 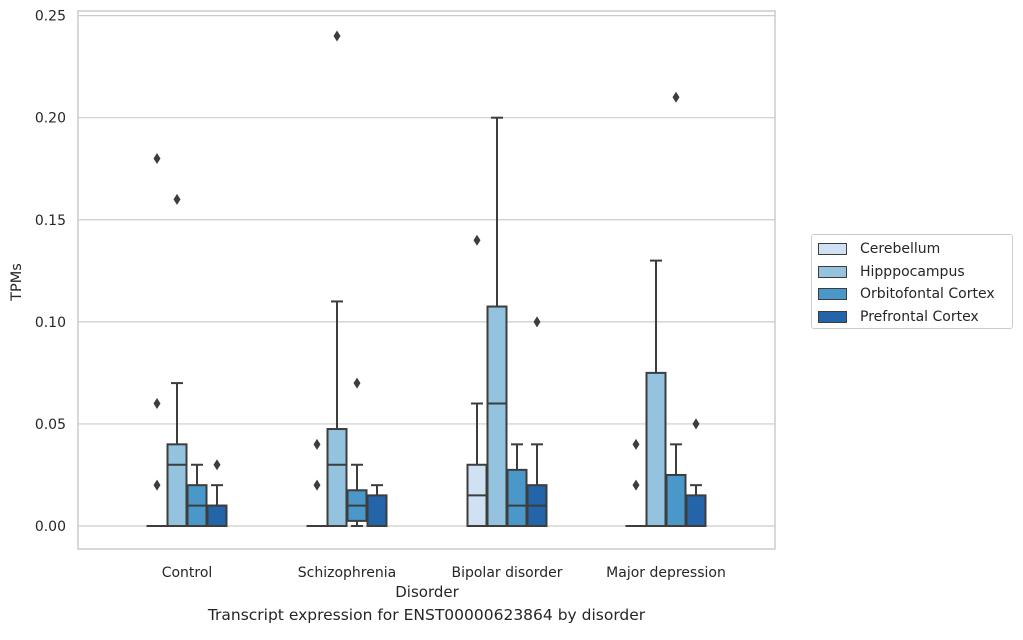 What do you see at coordinates (900, 249) in the screenshot?
I see `legend-label: Cerebellum` at bounding box center [900, 249].